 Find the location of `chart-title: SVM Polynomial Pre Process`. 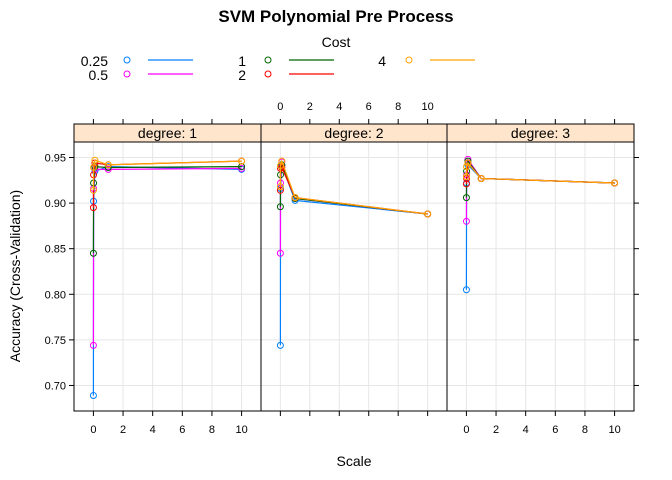

chart-title: SVM Polynomial Pre Process is located at coordinates (335, 16).